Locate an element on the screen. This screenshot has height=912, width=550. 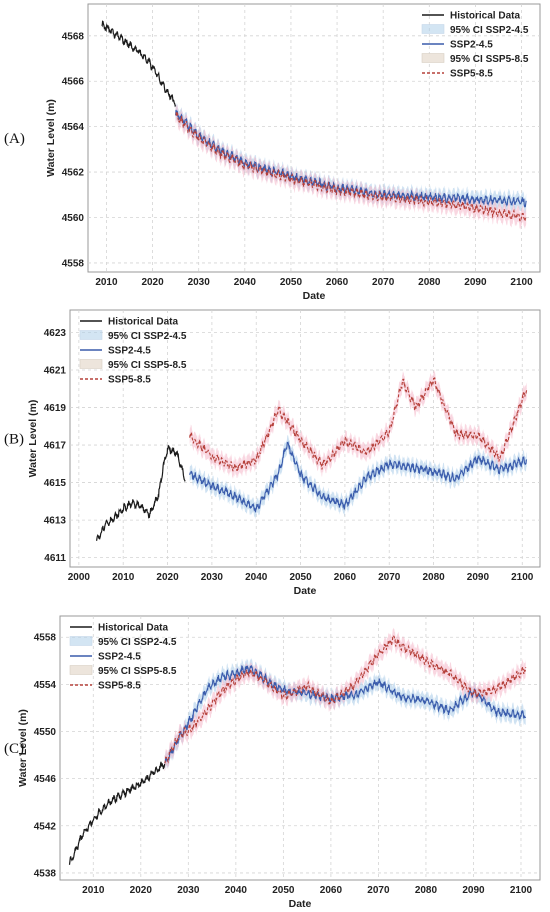
y-tick-label: 4611 is located at coordinates (55, 558).